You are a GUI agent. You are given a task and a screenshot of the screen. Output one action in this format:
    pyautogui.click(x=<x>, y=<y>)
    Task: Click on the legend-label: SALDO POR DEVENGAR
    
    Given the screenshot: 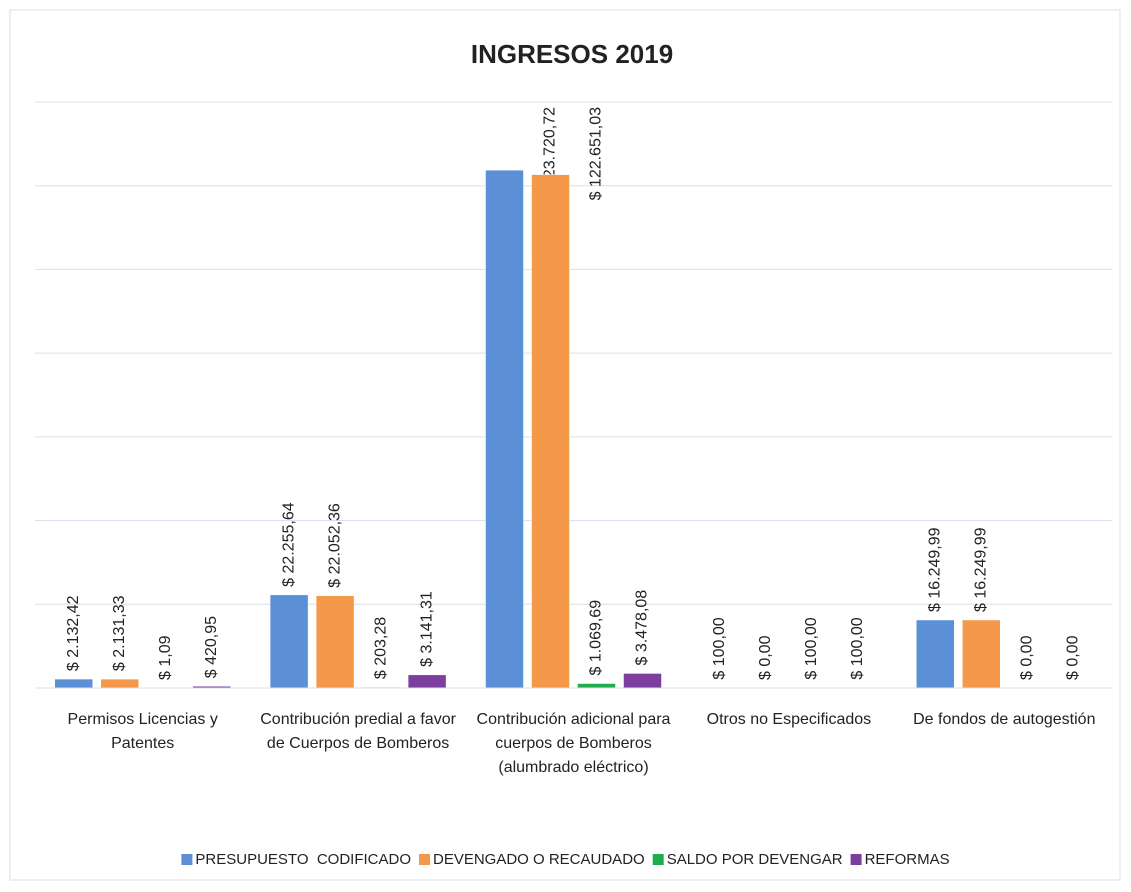 What is the action you would take?
    pyautogui.click(x=755, y=859)
    